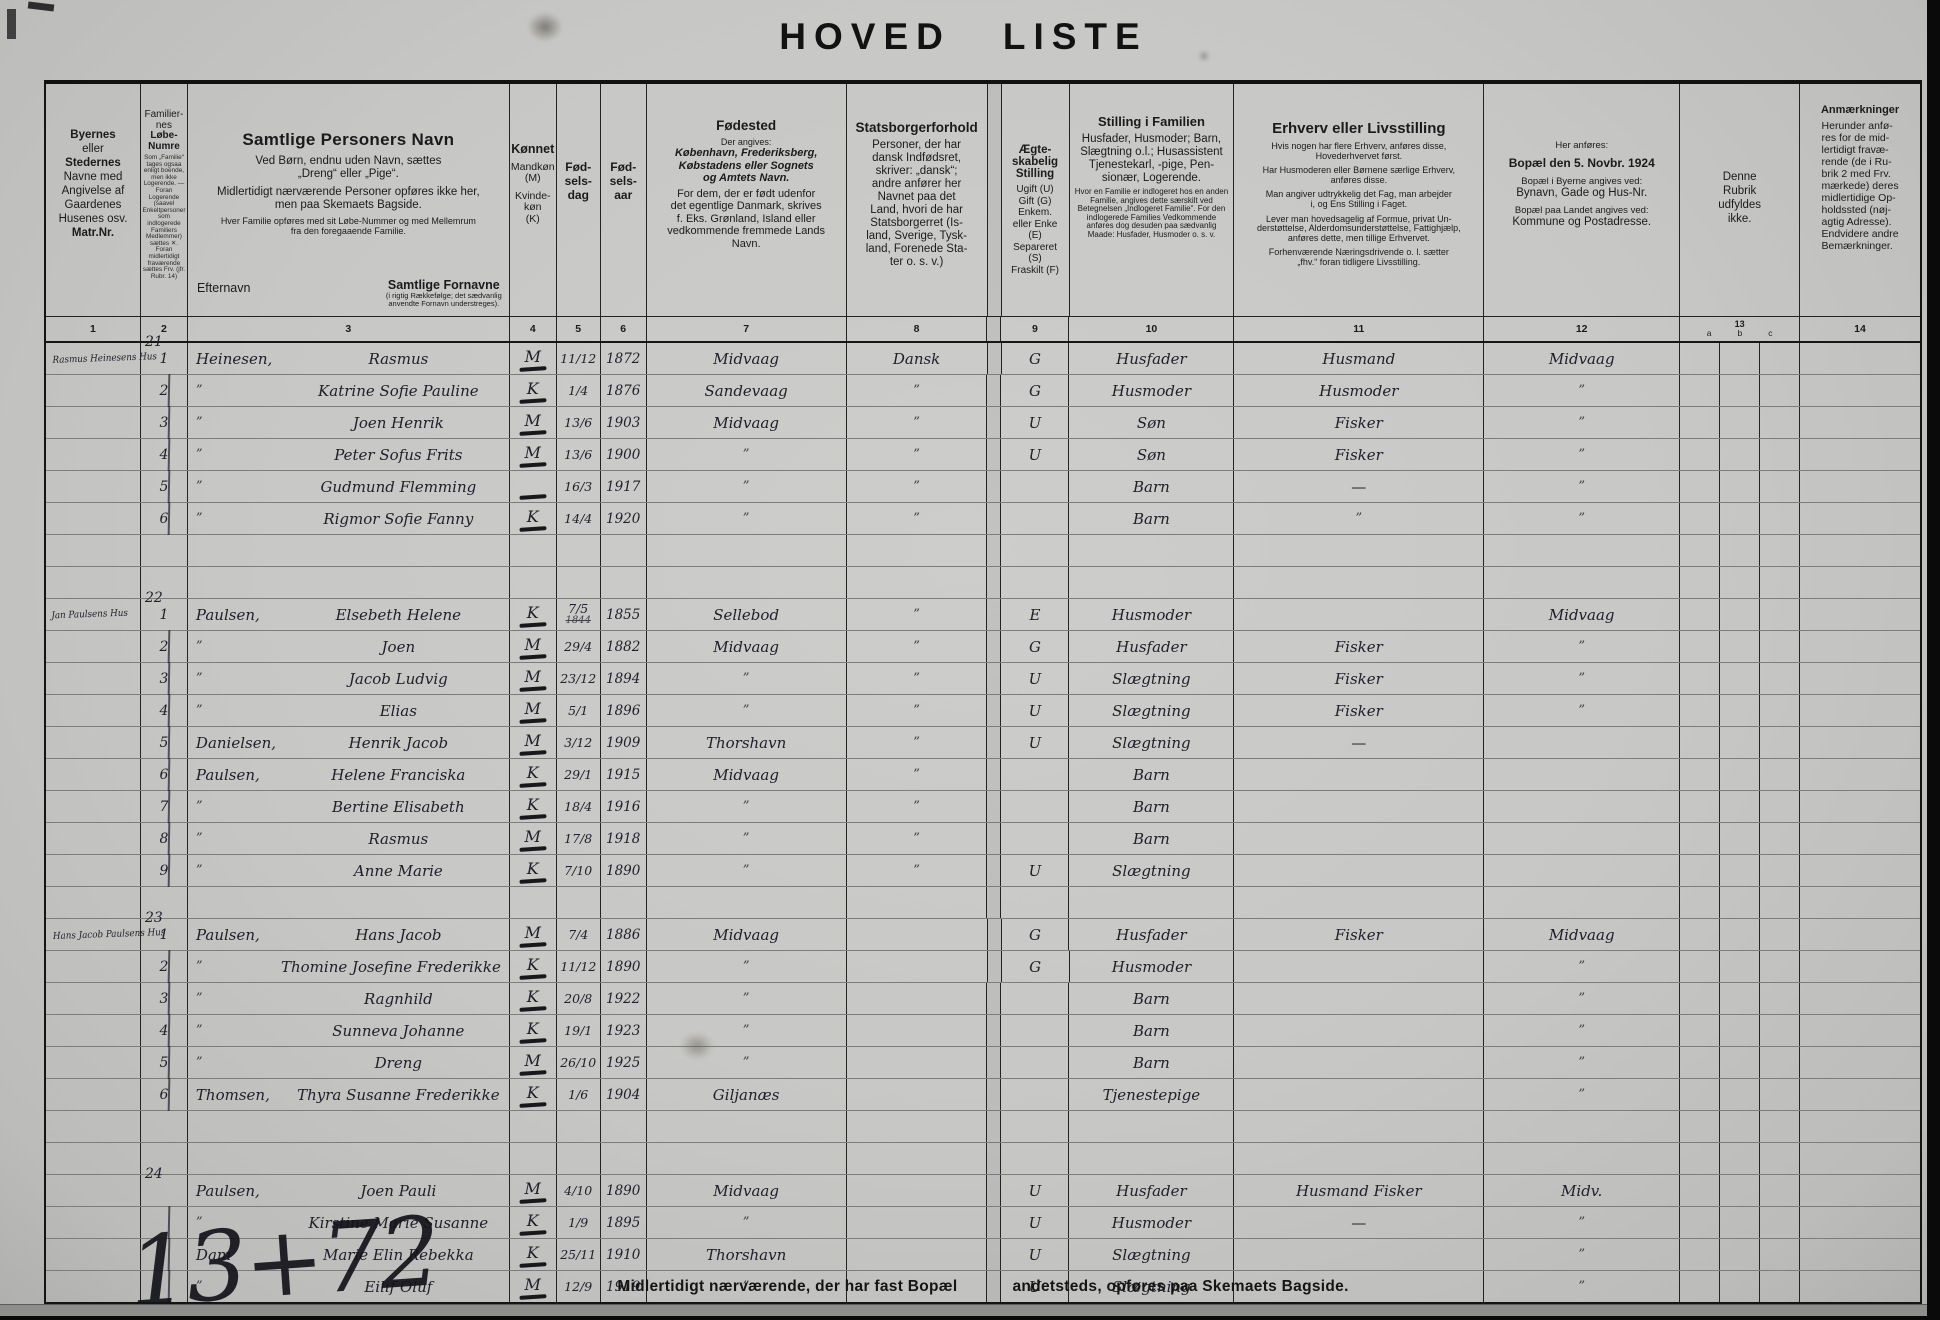 Image resolution: width=1940 pixels, height=1320 pixels. Describe the element at coordinates (917, 329) in the screenshot. I see `colnum-8: 8` at that location.